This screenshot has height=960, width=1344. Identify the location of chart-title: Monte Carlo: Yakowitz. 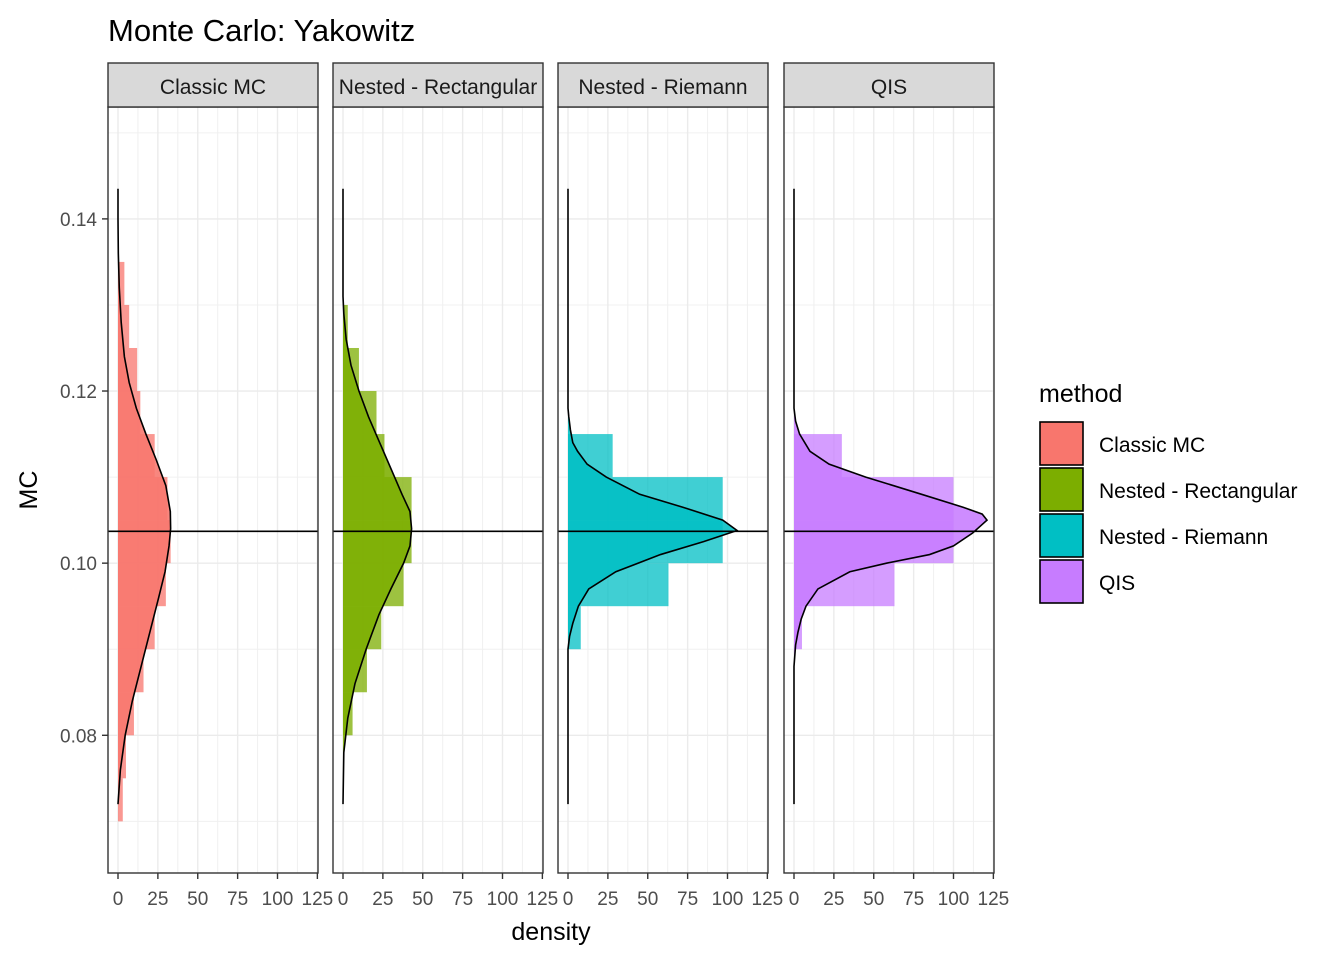
(261, 30).